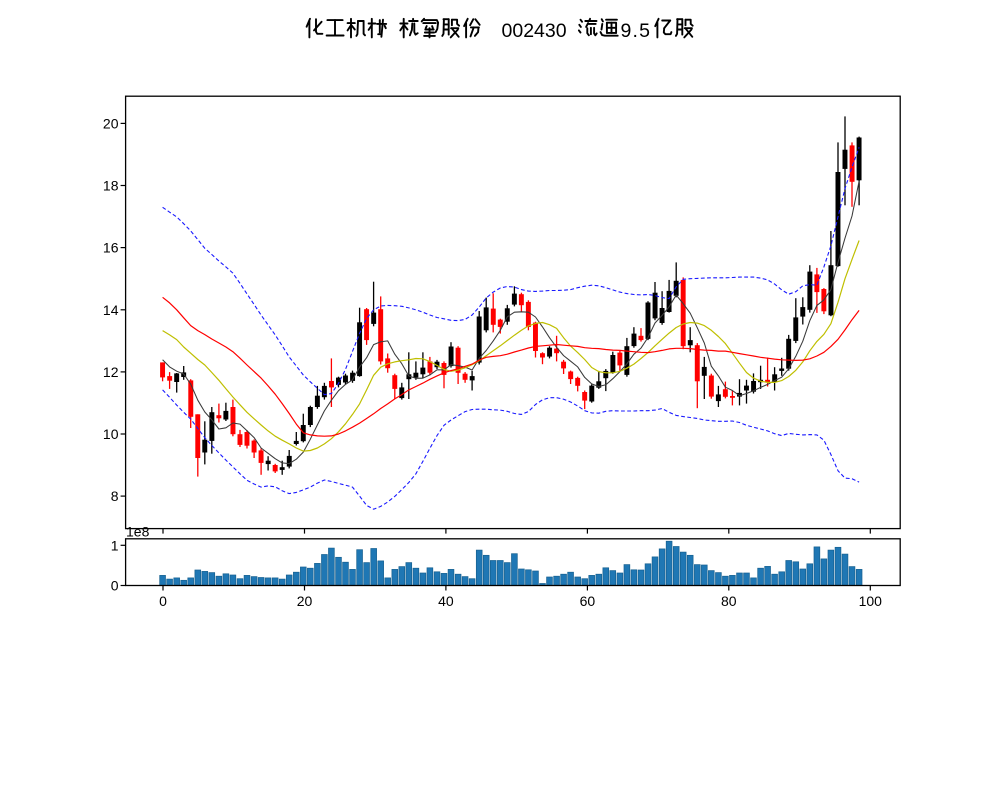  Describe the element at coordinates (636, 31) in the screenshot. I see `svg-text: 9.5` at that location.